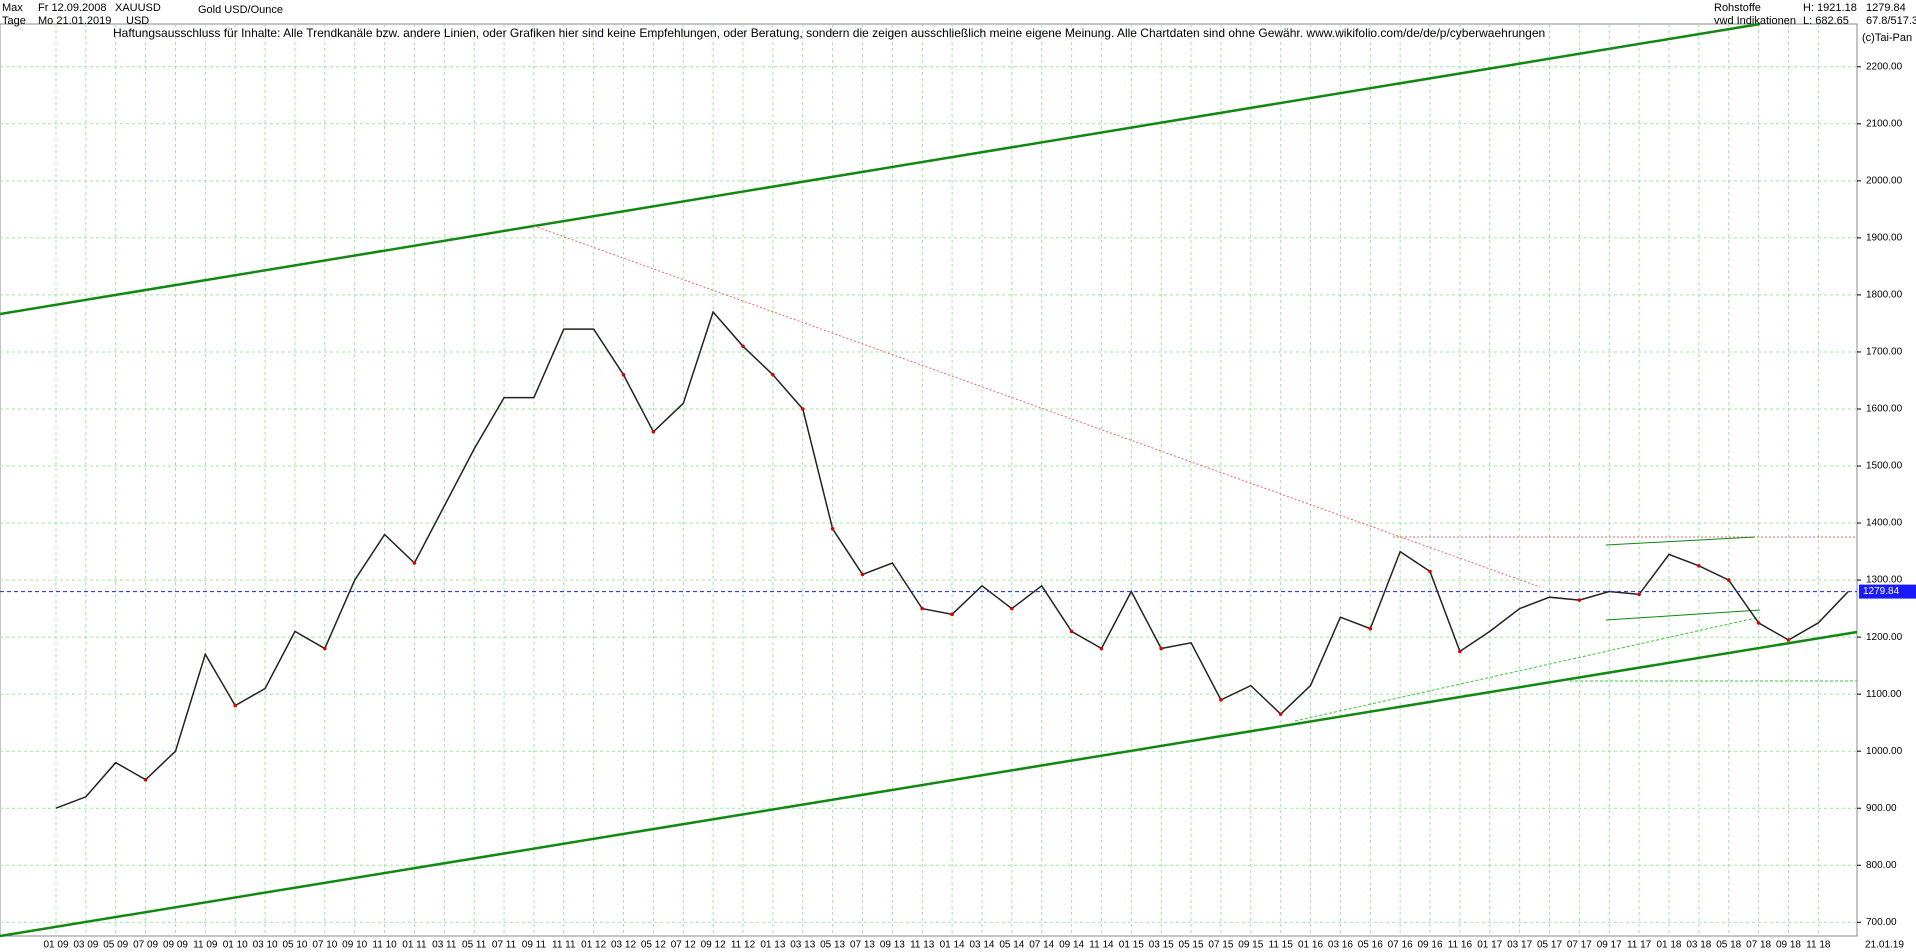  What do you see at coordinates (1826, 21) in the screenshot?
I see `low: L: 682.65` at bounding box center [1826, 21].